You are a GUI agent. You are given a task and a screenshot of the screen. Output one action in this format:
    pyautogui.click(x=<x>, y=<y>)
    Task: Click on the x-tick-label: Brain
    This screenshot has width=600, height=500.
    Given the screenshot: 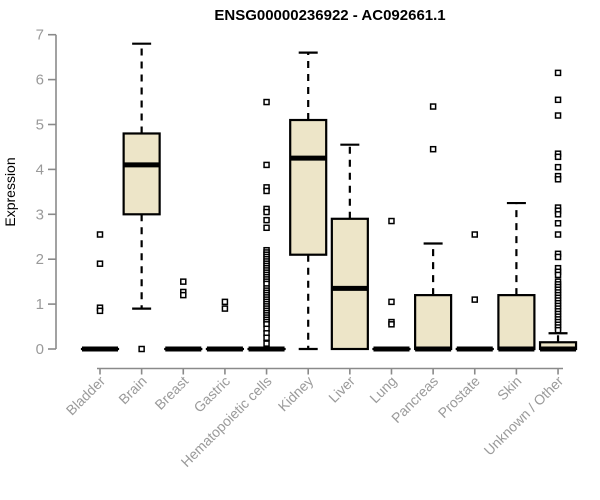 What is the action you would take?
    pyautogui.click(x=132, y=390)
    